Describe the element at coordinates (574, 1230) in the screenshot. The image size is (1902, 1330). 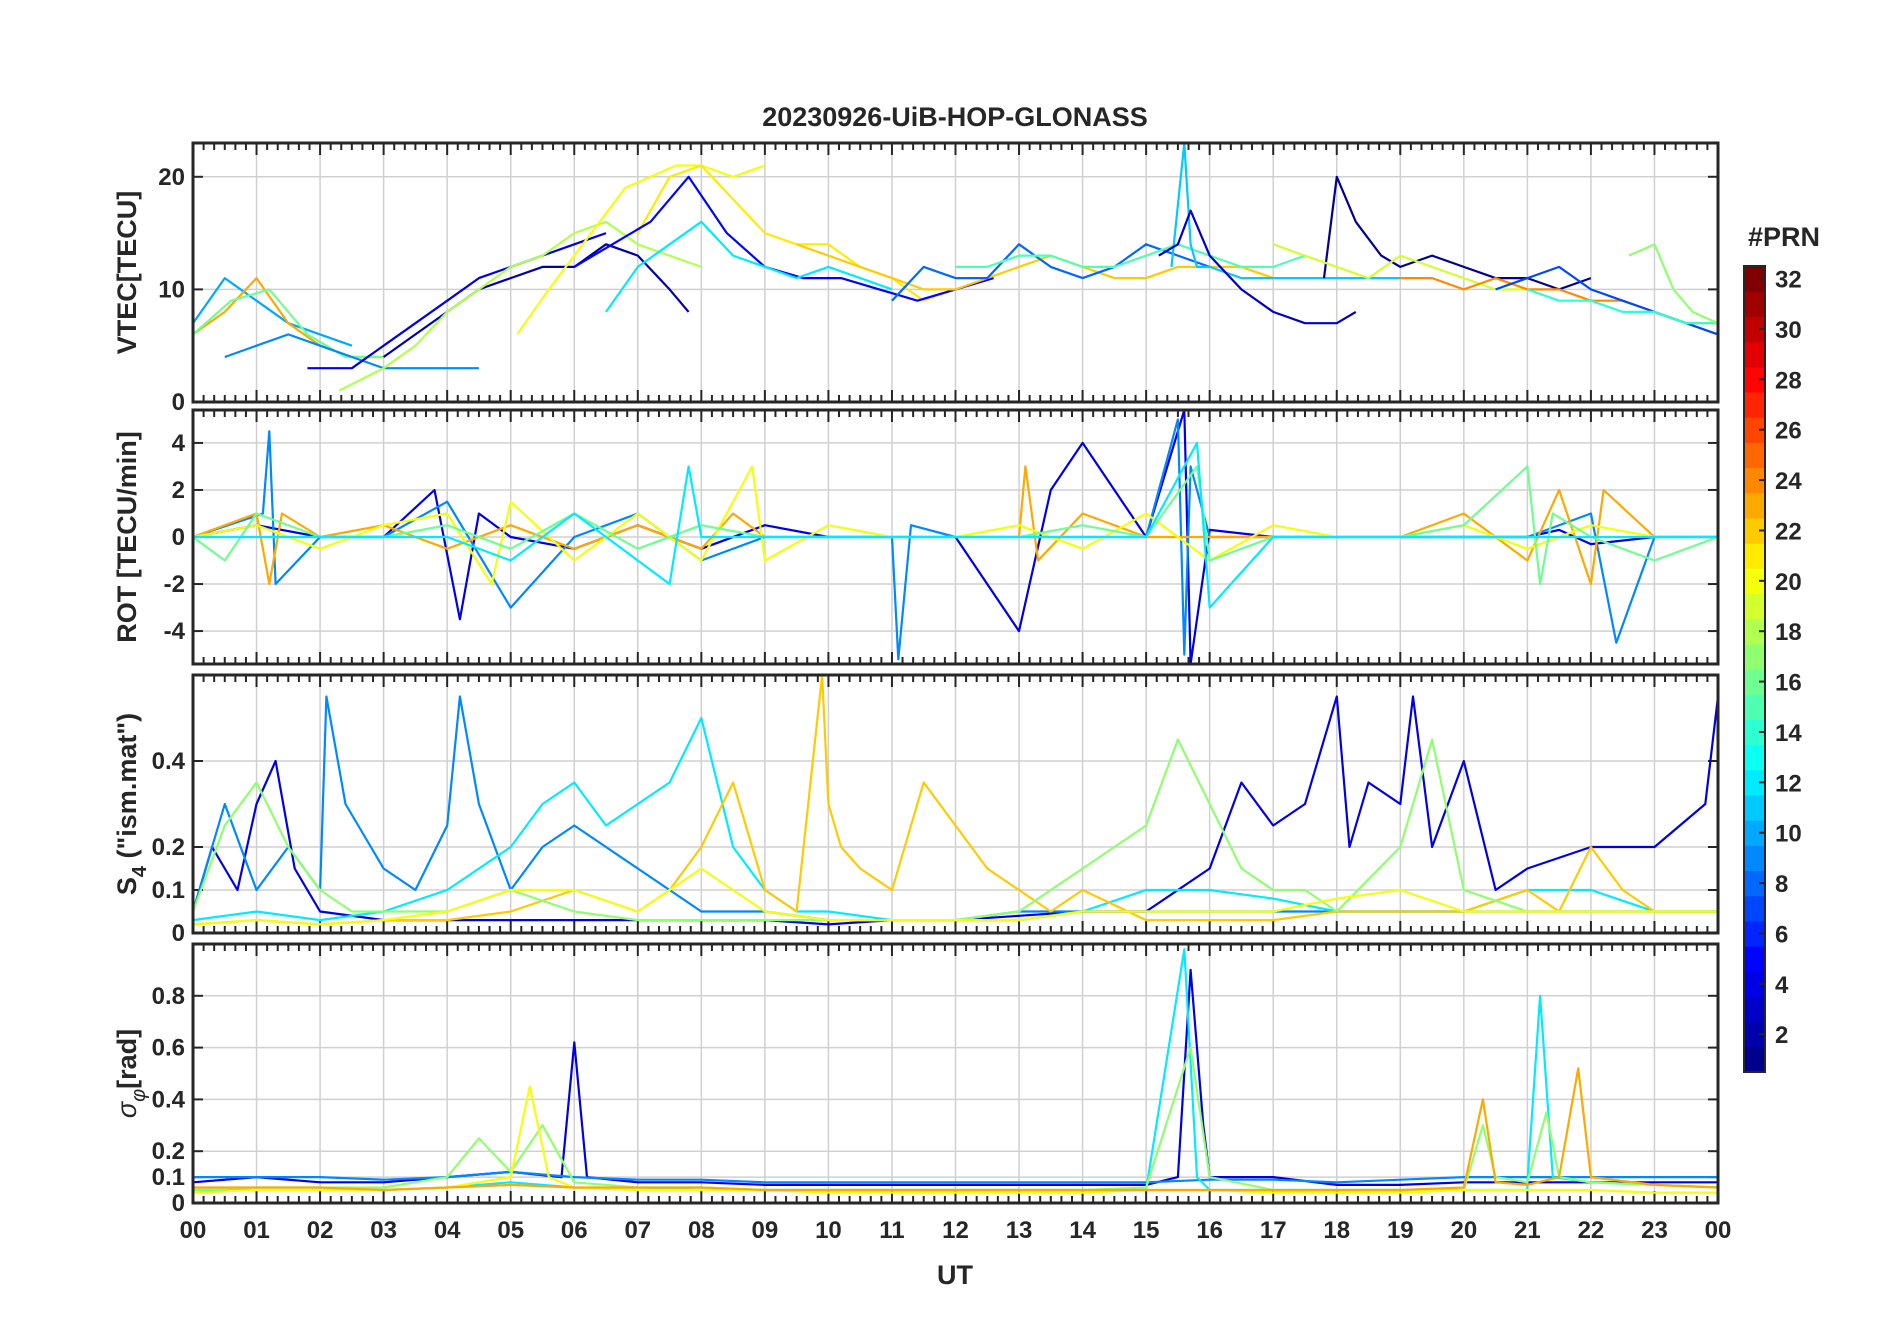
I see `x-tick-label: 06` at that location.